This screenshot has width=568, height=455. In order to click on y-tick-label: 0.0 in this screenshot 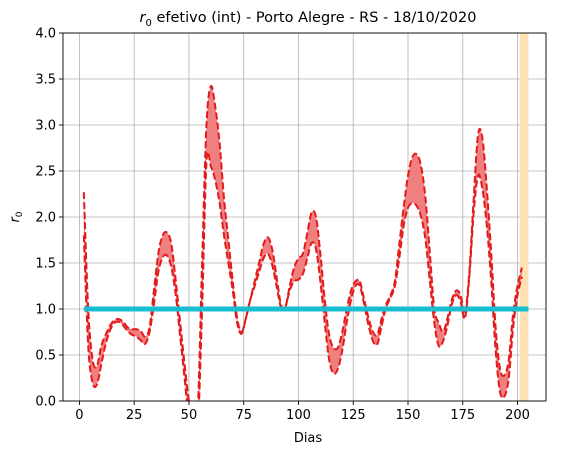, I will do `click(45, 402)`.